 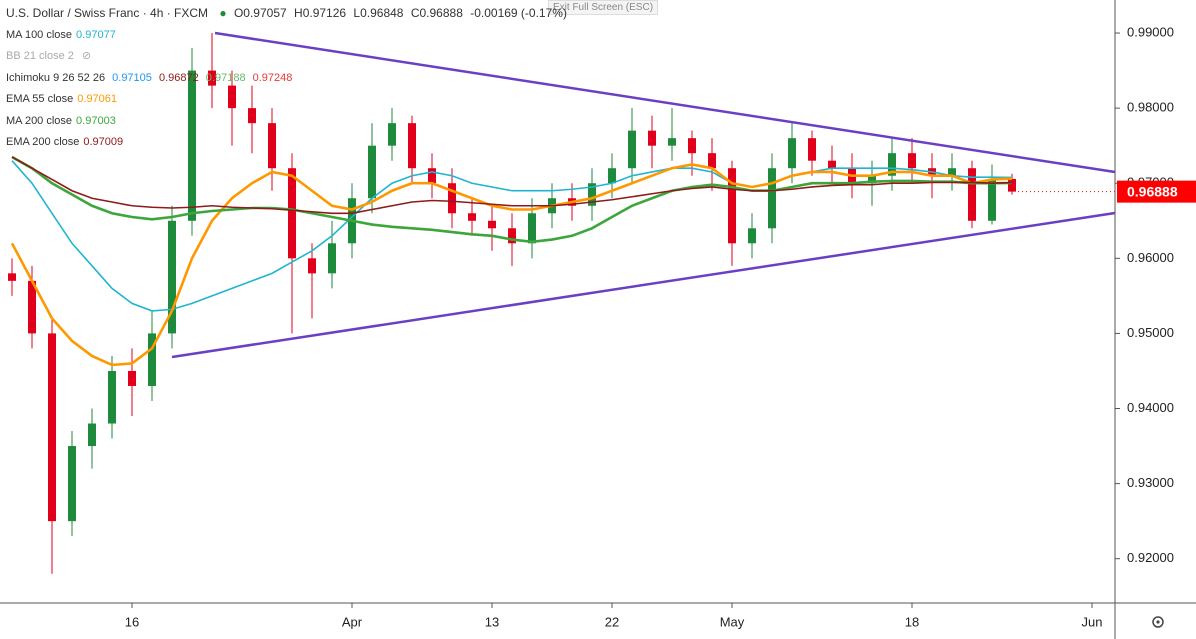 What do you see at coordinates (603, 7) in the screenshot?
I see `exit-fullscreen: Exit Full Screen (ESC)` at bounding box center [603, 7].